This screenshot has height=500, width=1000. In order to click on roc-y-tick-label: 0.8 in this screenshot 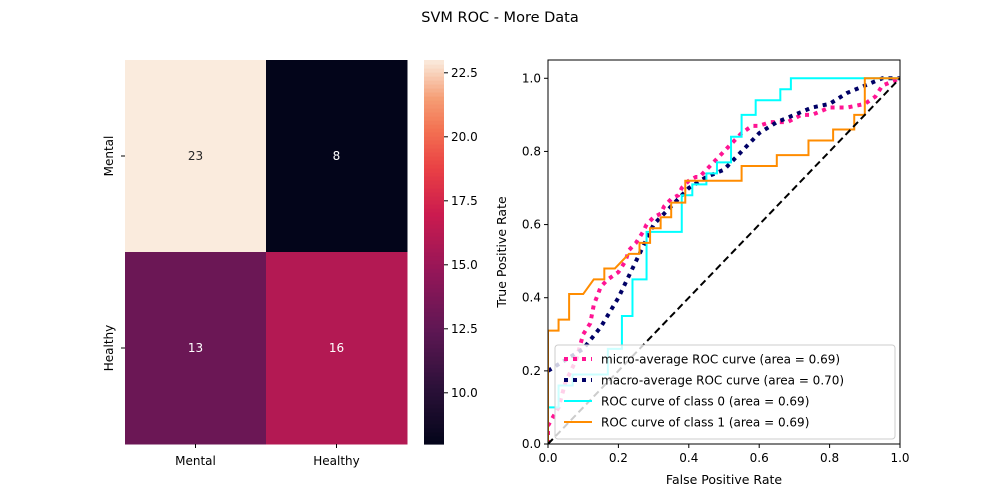, I will do `click(531, 151)`.